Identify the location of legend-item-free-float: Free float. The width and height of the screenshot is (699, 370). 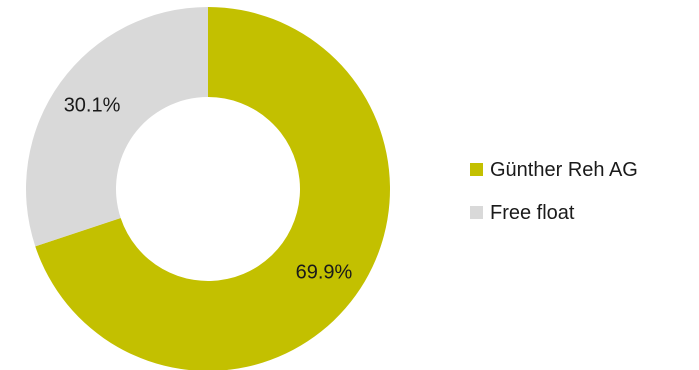
(522, 213).